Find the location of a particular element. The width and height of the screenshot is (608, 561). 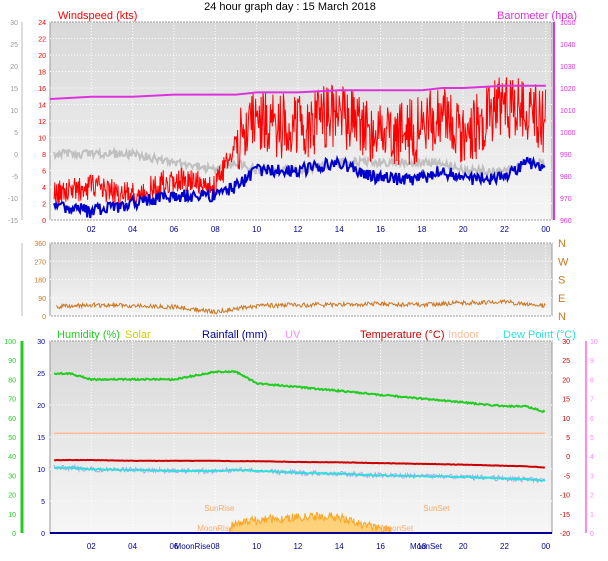

outer-tick-label: 10 is located at coordinates (14, 111).